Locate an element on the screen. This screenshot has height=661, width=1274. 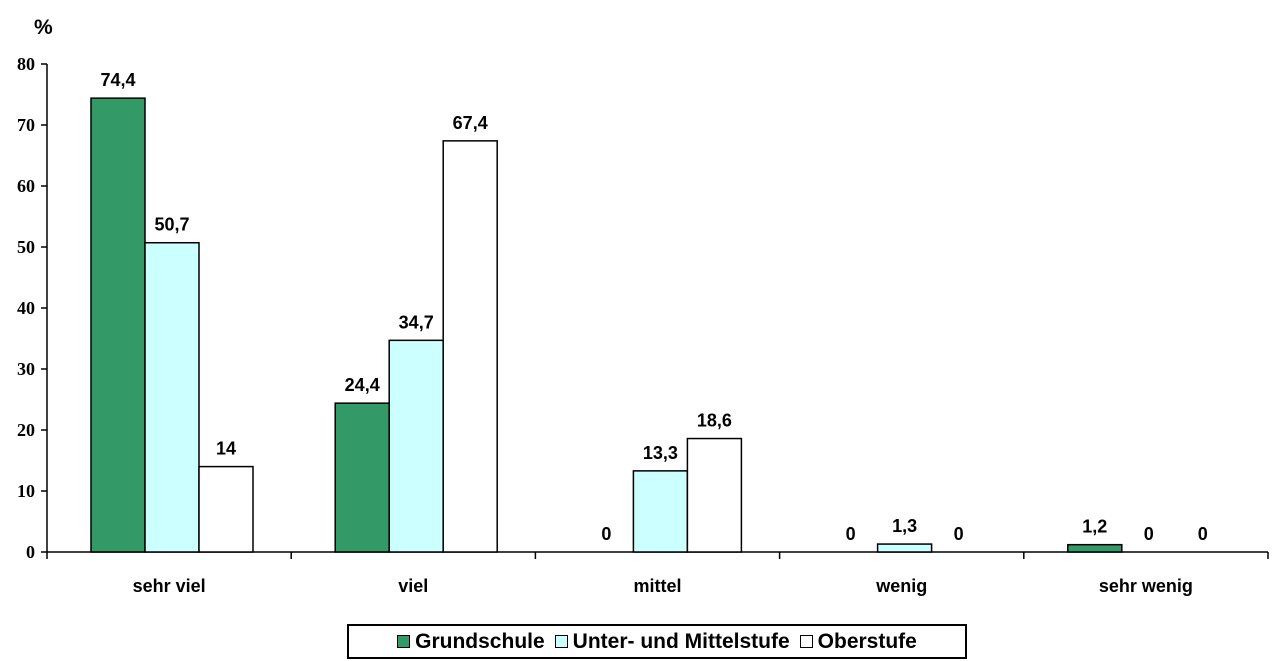
data-label: 13,3 is located at coordinates (660, 453).